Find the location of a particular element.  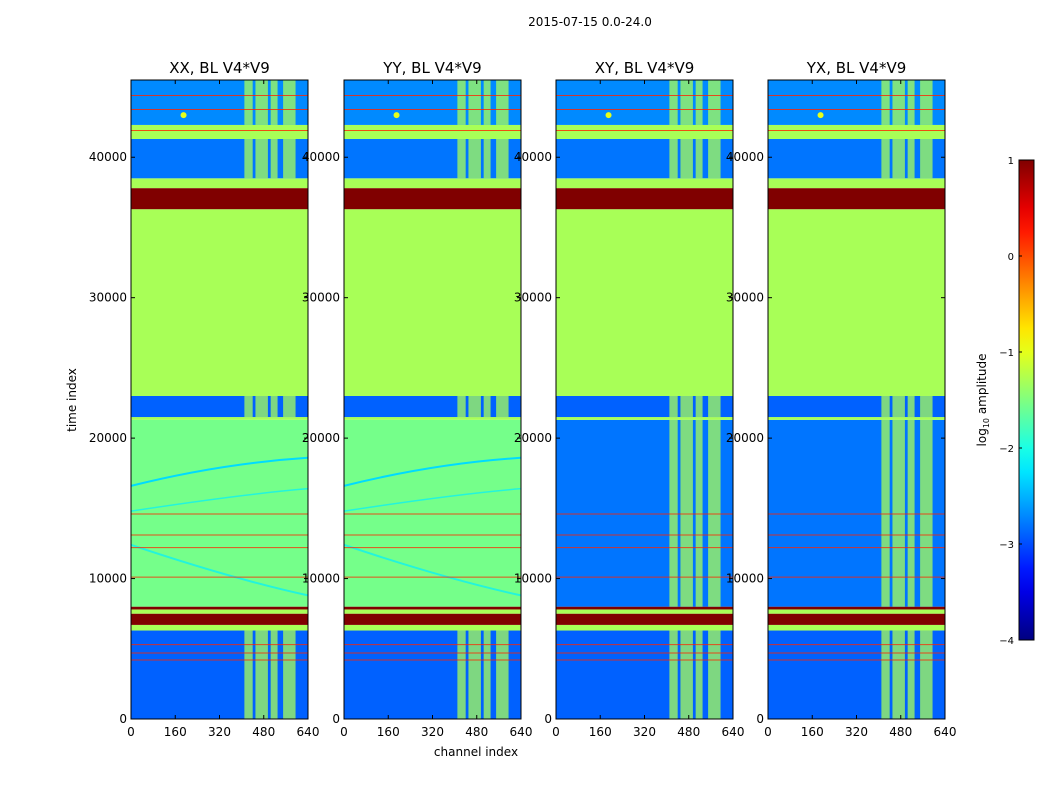

y-tick-label: 0 is located at coordinates (123, 719).